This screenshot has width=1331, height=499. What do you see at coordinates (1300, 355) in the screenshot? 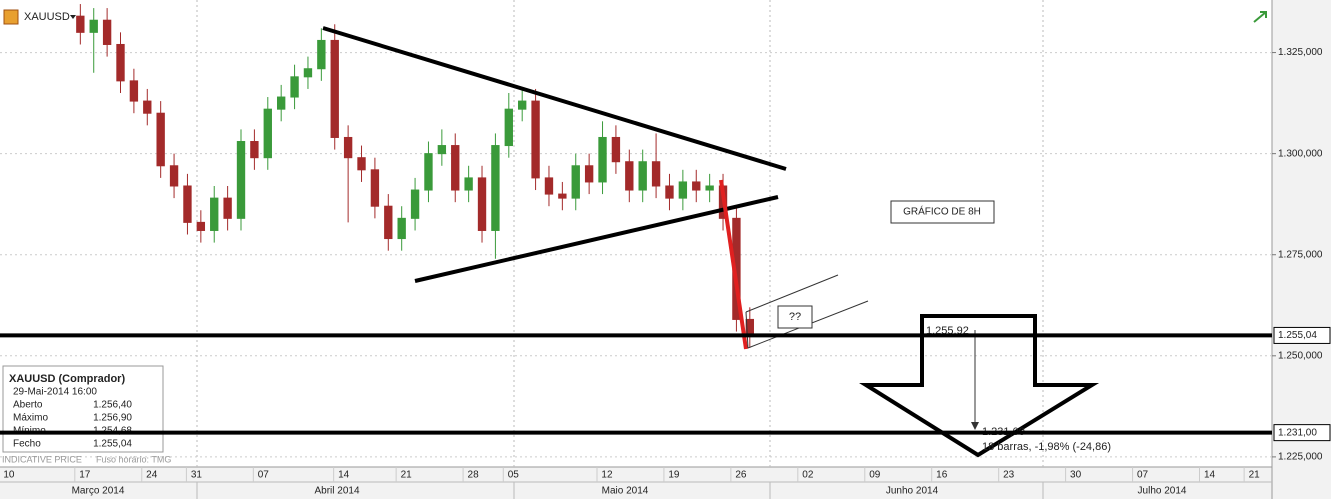
I see `y-tick-label: 1.250,000` at bounding box center [1300, 355].